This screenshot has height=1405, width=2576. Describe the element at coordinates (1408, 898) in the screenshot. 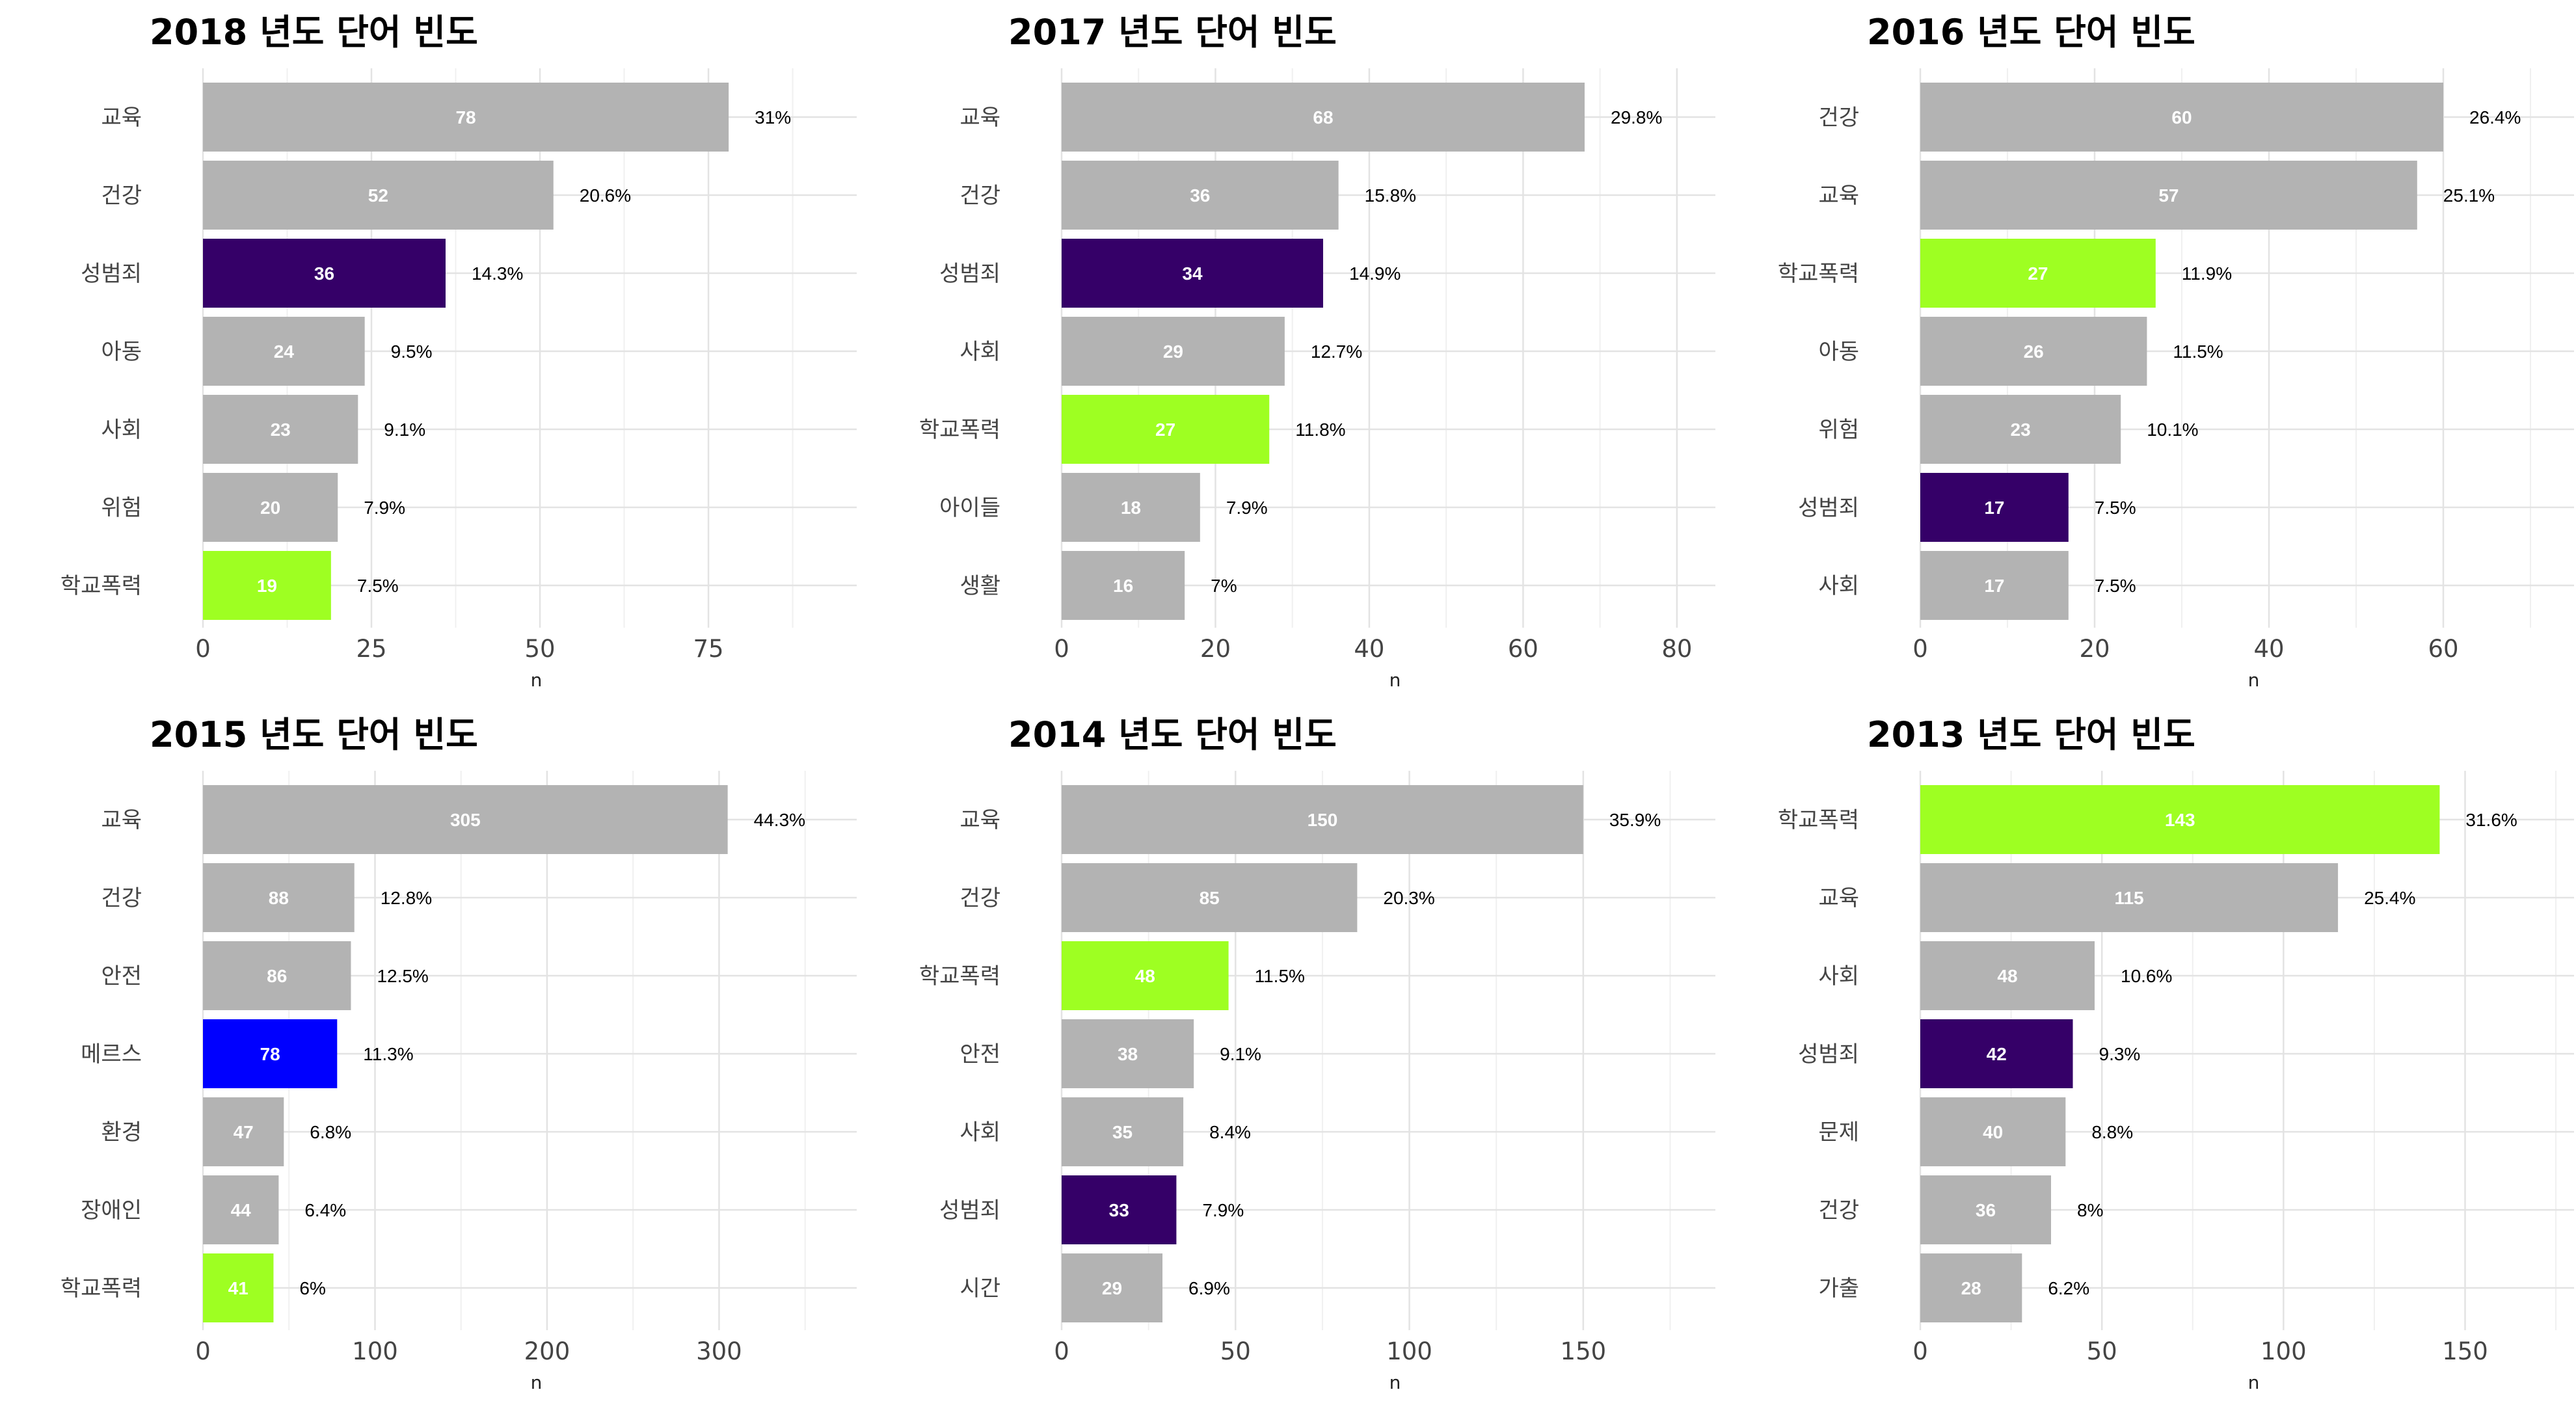

I see `percent-label: 20.3%` at that location.